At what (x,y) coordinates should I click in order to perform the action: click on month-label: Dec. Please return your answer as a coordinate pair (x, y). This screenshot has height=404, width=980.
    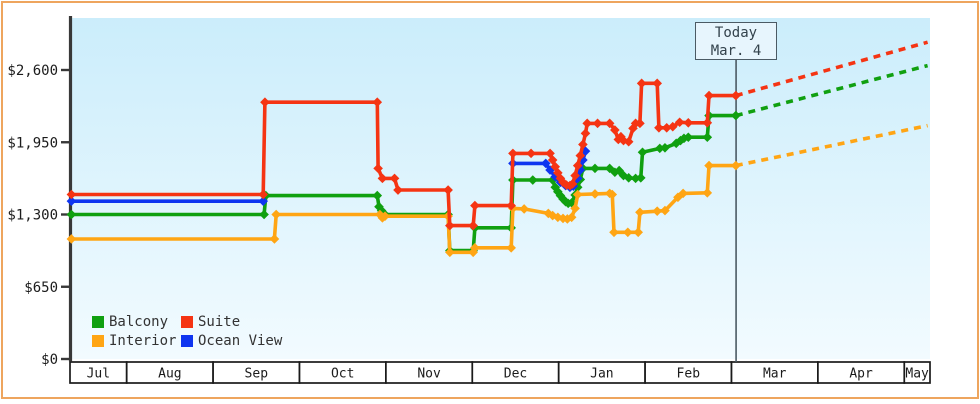
    Looking at the image, I should click on (515, 374).